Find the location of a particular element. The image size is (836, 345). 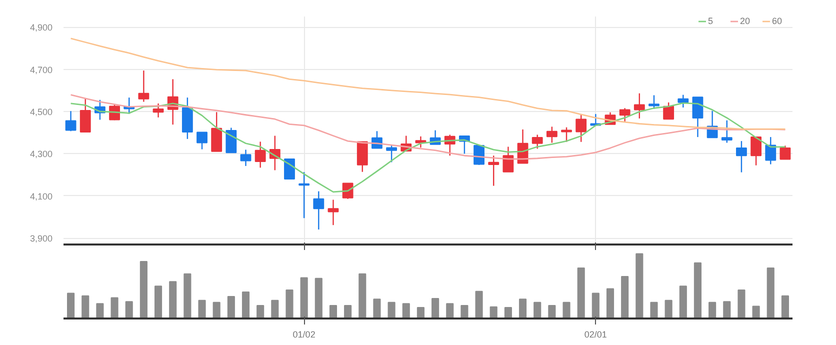

y-tick-label: 4,700 is located at coordinates (41, 69).